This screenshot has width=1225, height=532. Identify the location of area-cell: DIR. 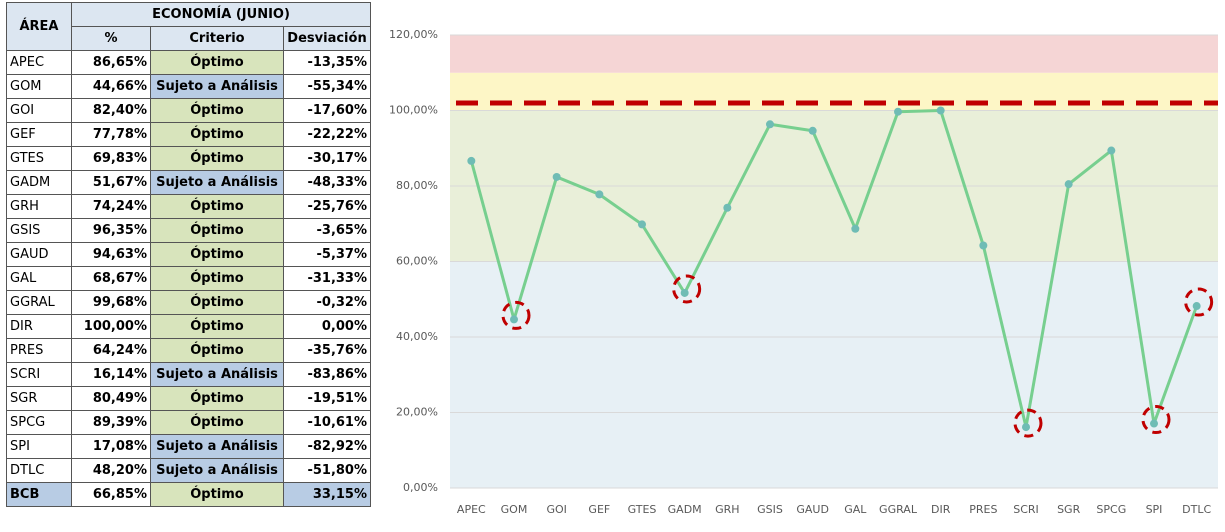
(39, 326).